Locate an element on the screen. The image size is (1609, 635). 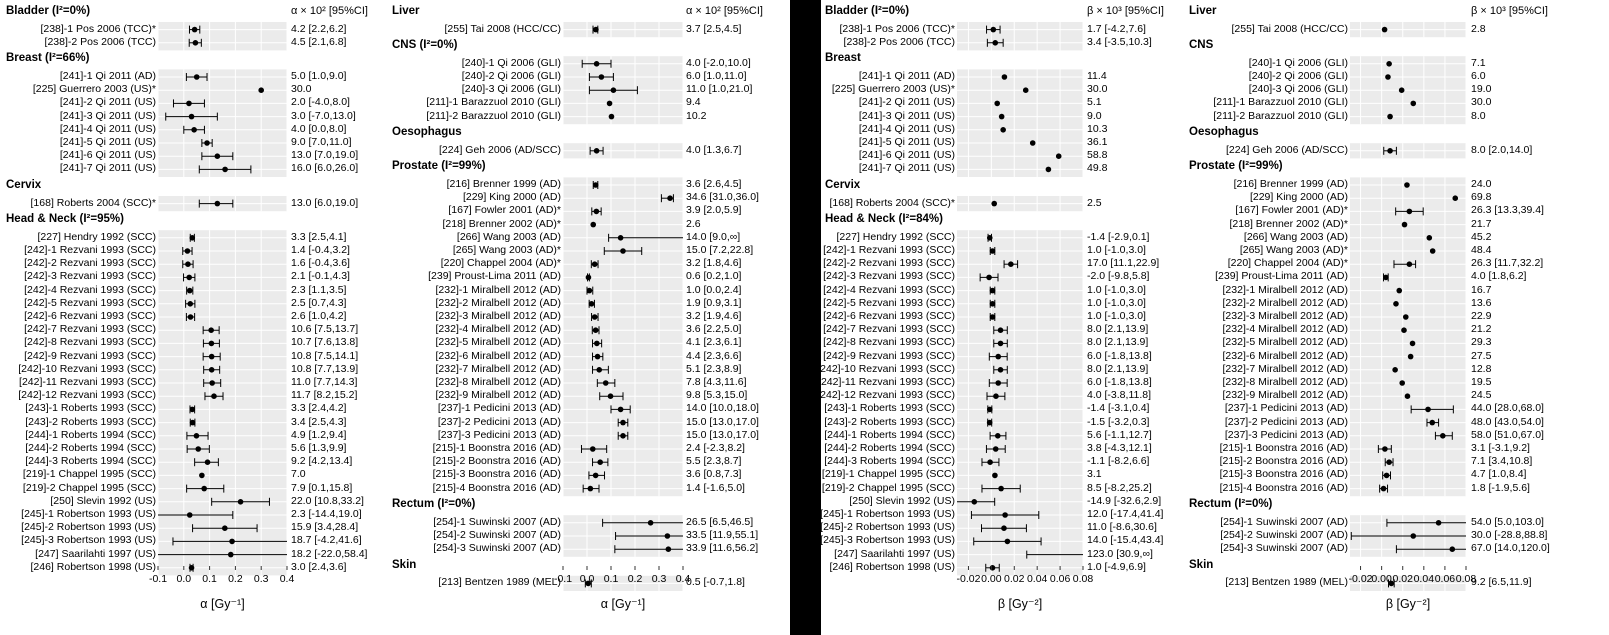
estimate-ci-text: 18.2 [-22.0,58.4] is located at coordinates (329, 553).